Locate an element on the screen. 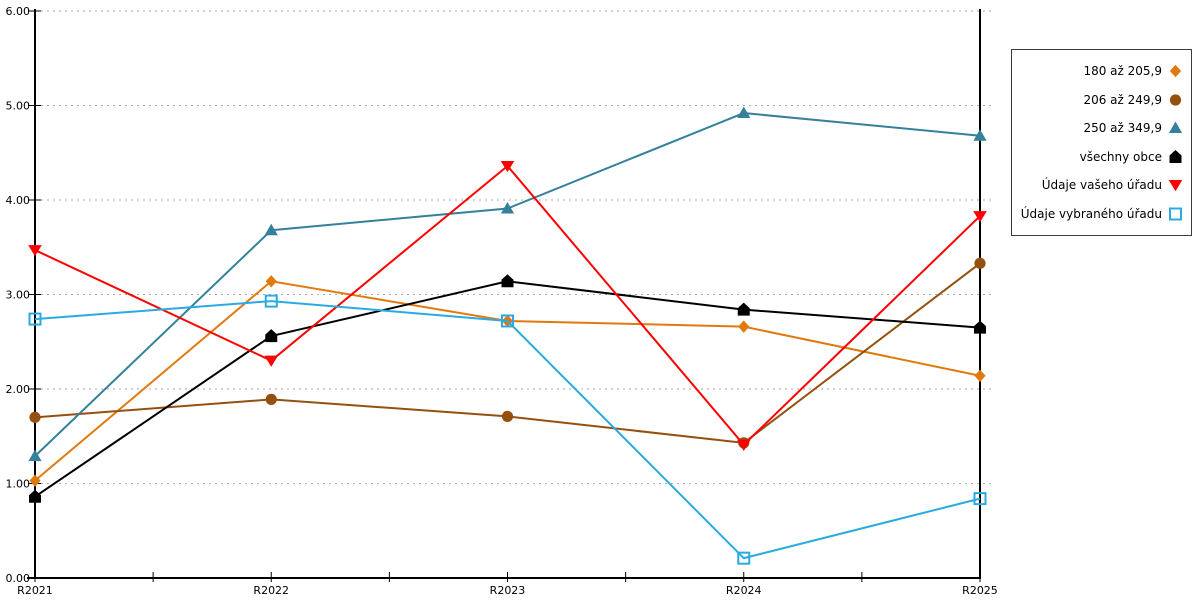 The width and height of the screenshot is (1200, 600). legend-item: Údaje vybraného úřadu is located at coordinates (1101, 214).